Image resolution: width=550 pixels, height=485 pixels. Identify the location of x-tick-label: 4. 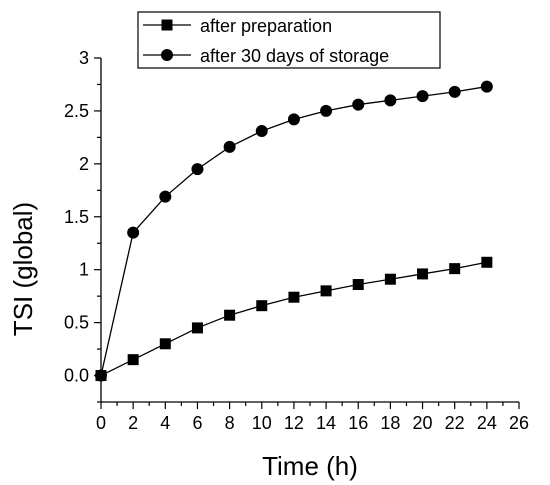
(165, 423).